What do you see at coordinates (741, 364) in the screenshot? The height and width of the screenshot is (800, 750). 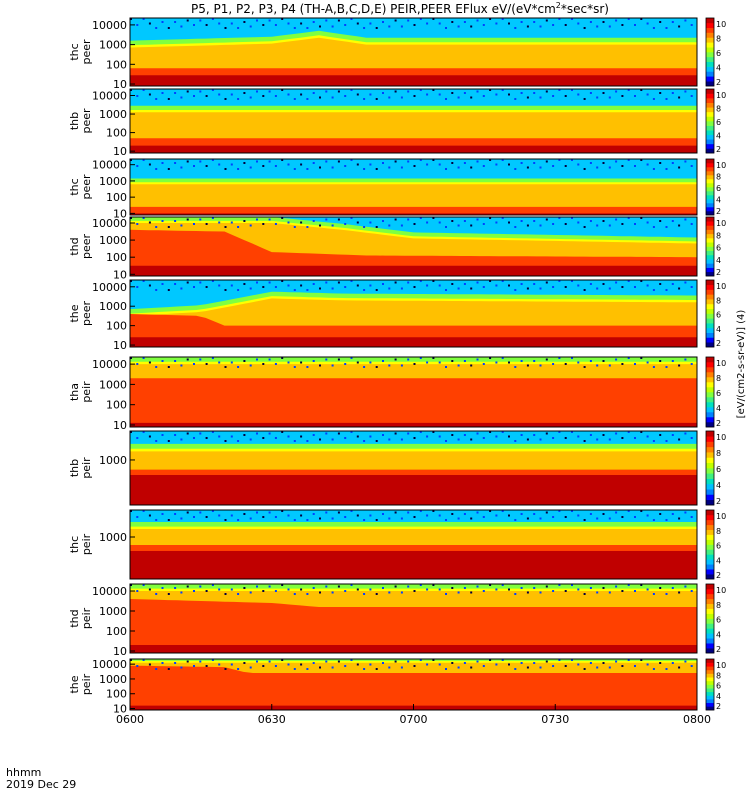 I see `colorbar-label: [eV/(cm2-s-sr-eV)] (4)` at bounding box center [741, 364].